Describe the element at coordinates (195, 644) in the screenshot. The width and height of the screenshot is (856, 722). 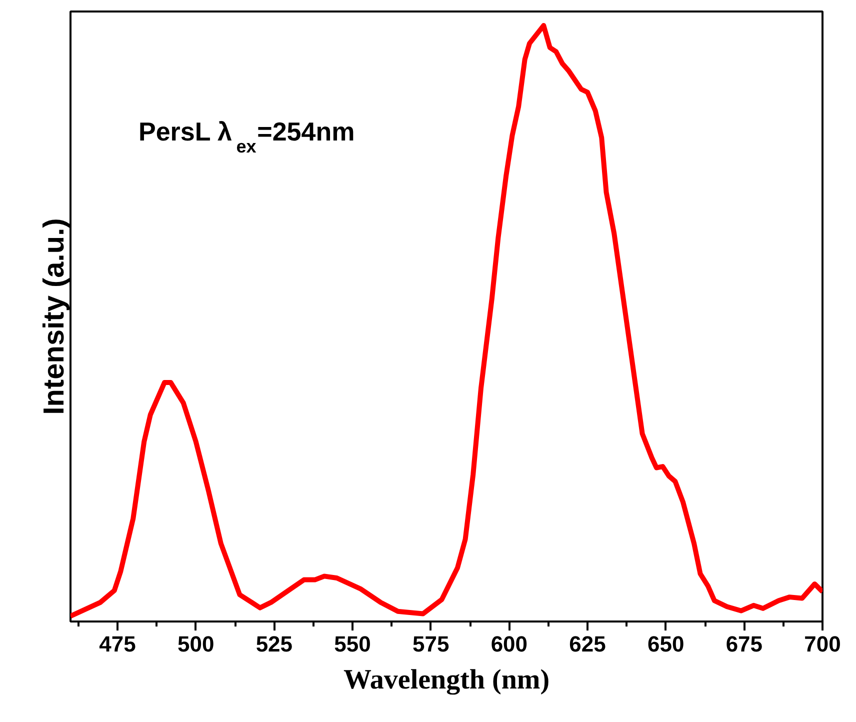
I see `x-tick-label: 500` at that location.